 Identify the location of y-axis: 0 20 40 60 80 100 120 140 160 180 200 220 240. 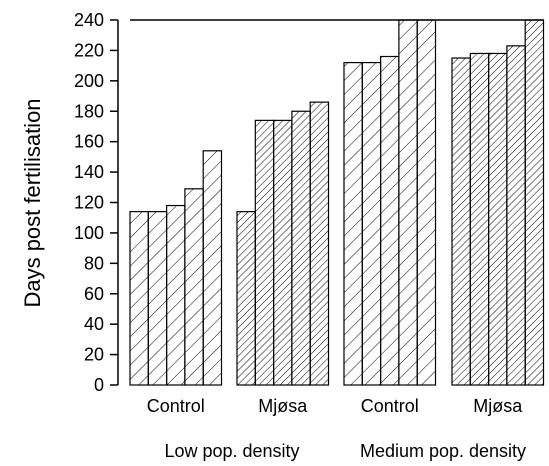
(96, 202).